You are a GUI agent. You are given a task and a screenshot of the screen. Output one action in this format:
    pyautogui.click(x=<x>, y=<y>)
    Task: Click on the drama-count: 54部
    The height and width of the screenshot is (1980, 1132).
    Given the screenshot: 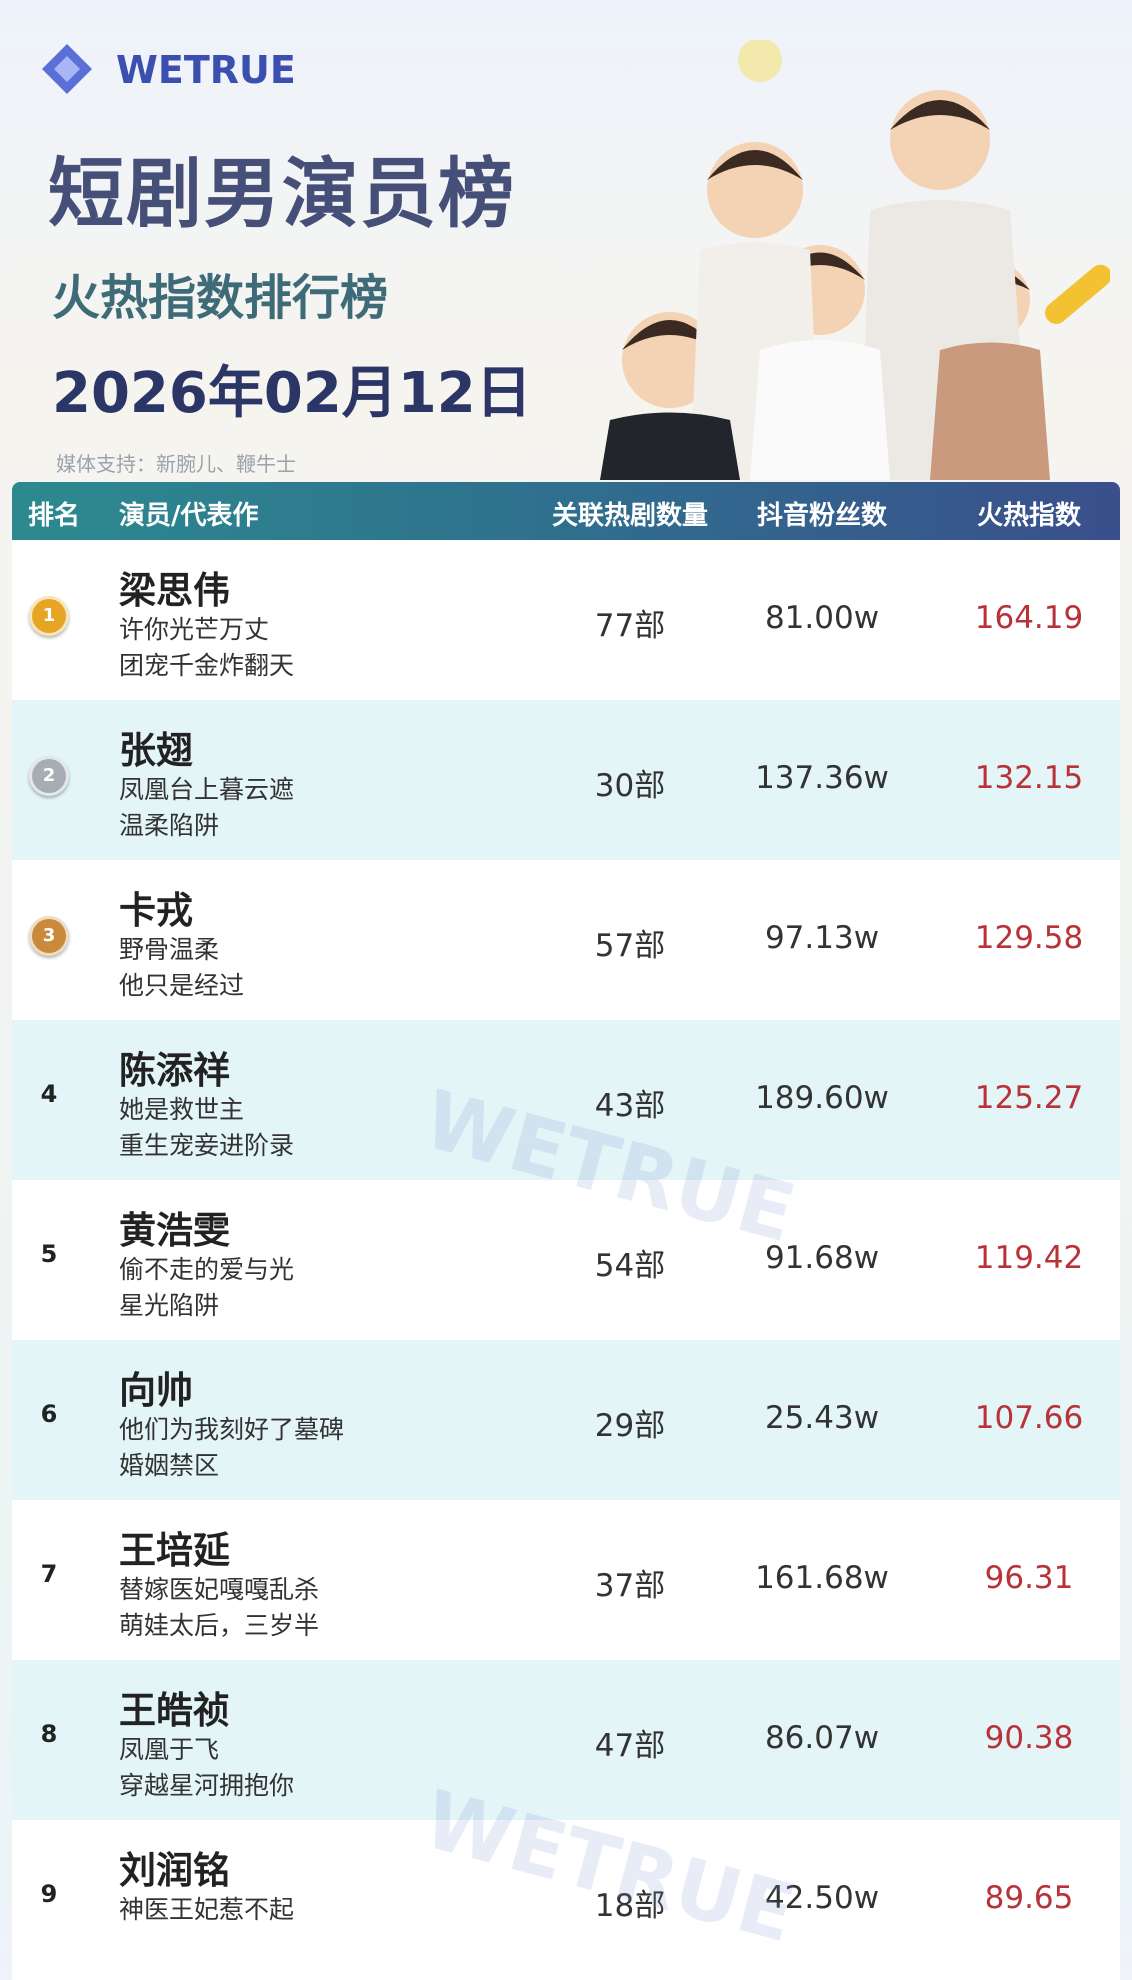 What is the action you would take?
    pyautogui.click(x=630, y=1266)
    